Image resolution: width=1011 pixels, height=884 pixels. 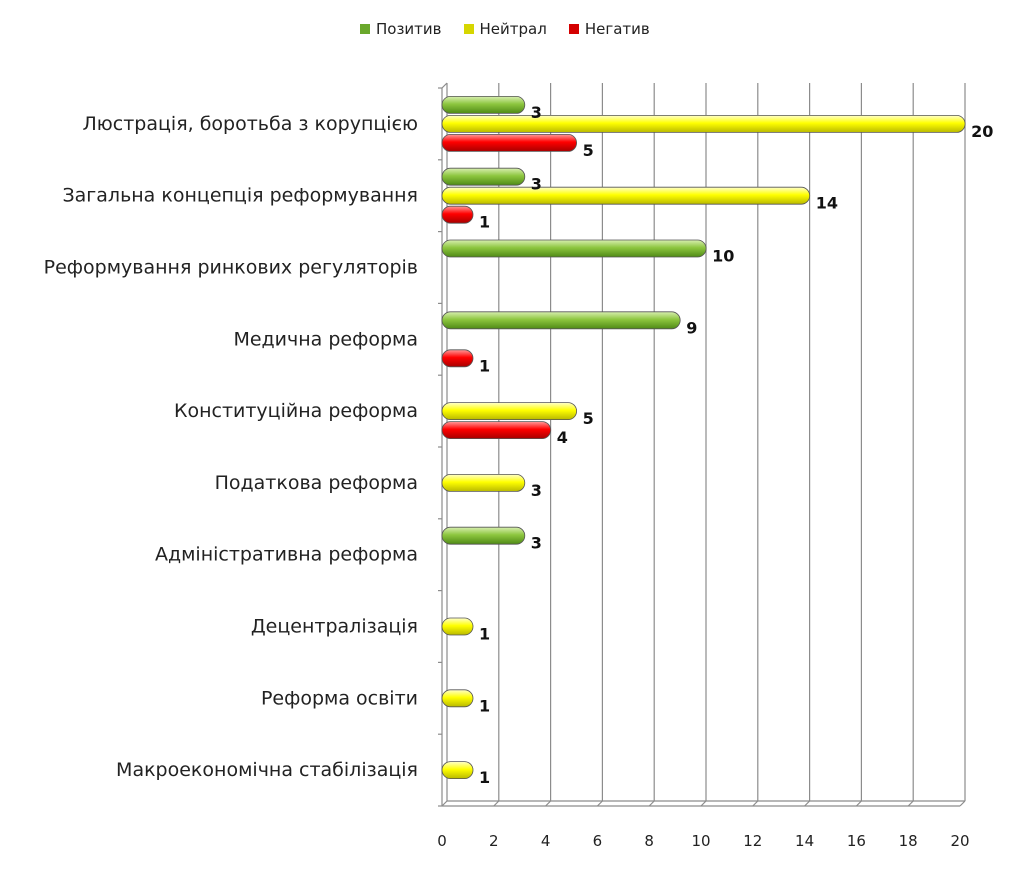 What do you see at coordinates (339, 698) in the screenshot?
I see `category-label-8: Реформа освіти` at bounding box center [339, 698].